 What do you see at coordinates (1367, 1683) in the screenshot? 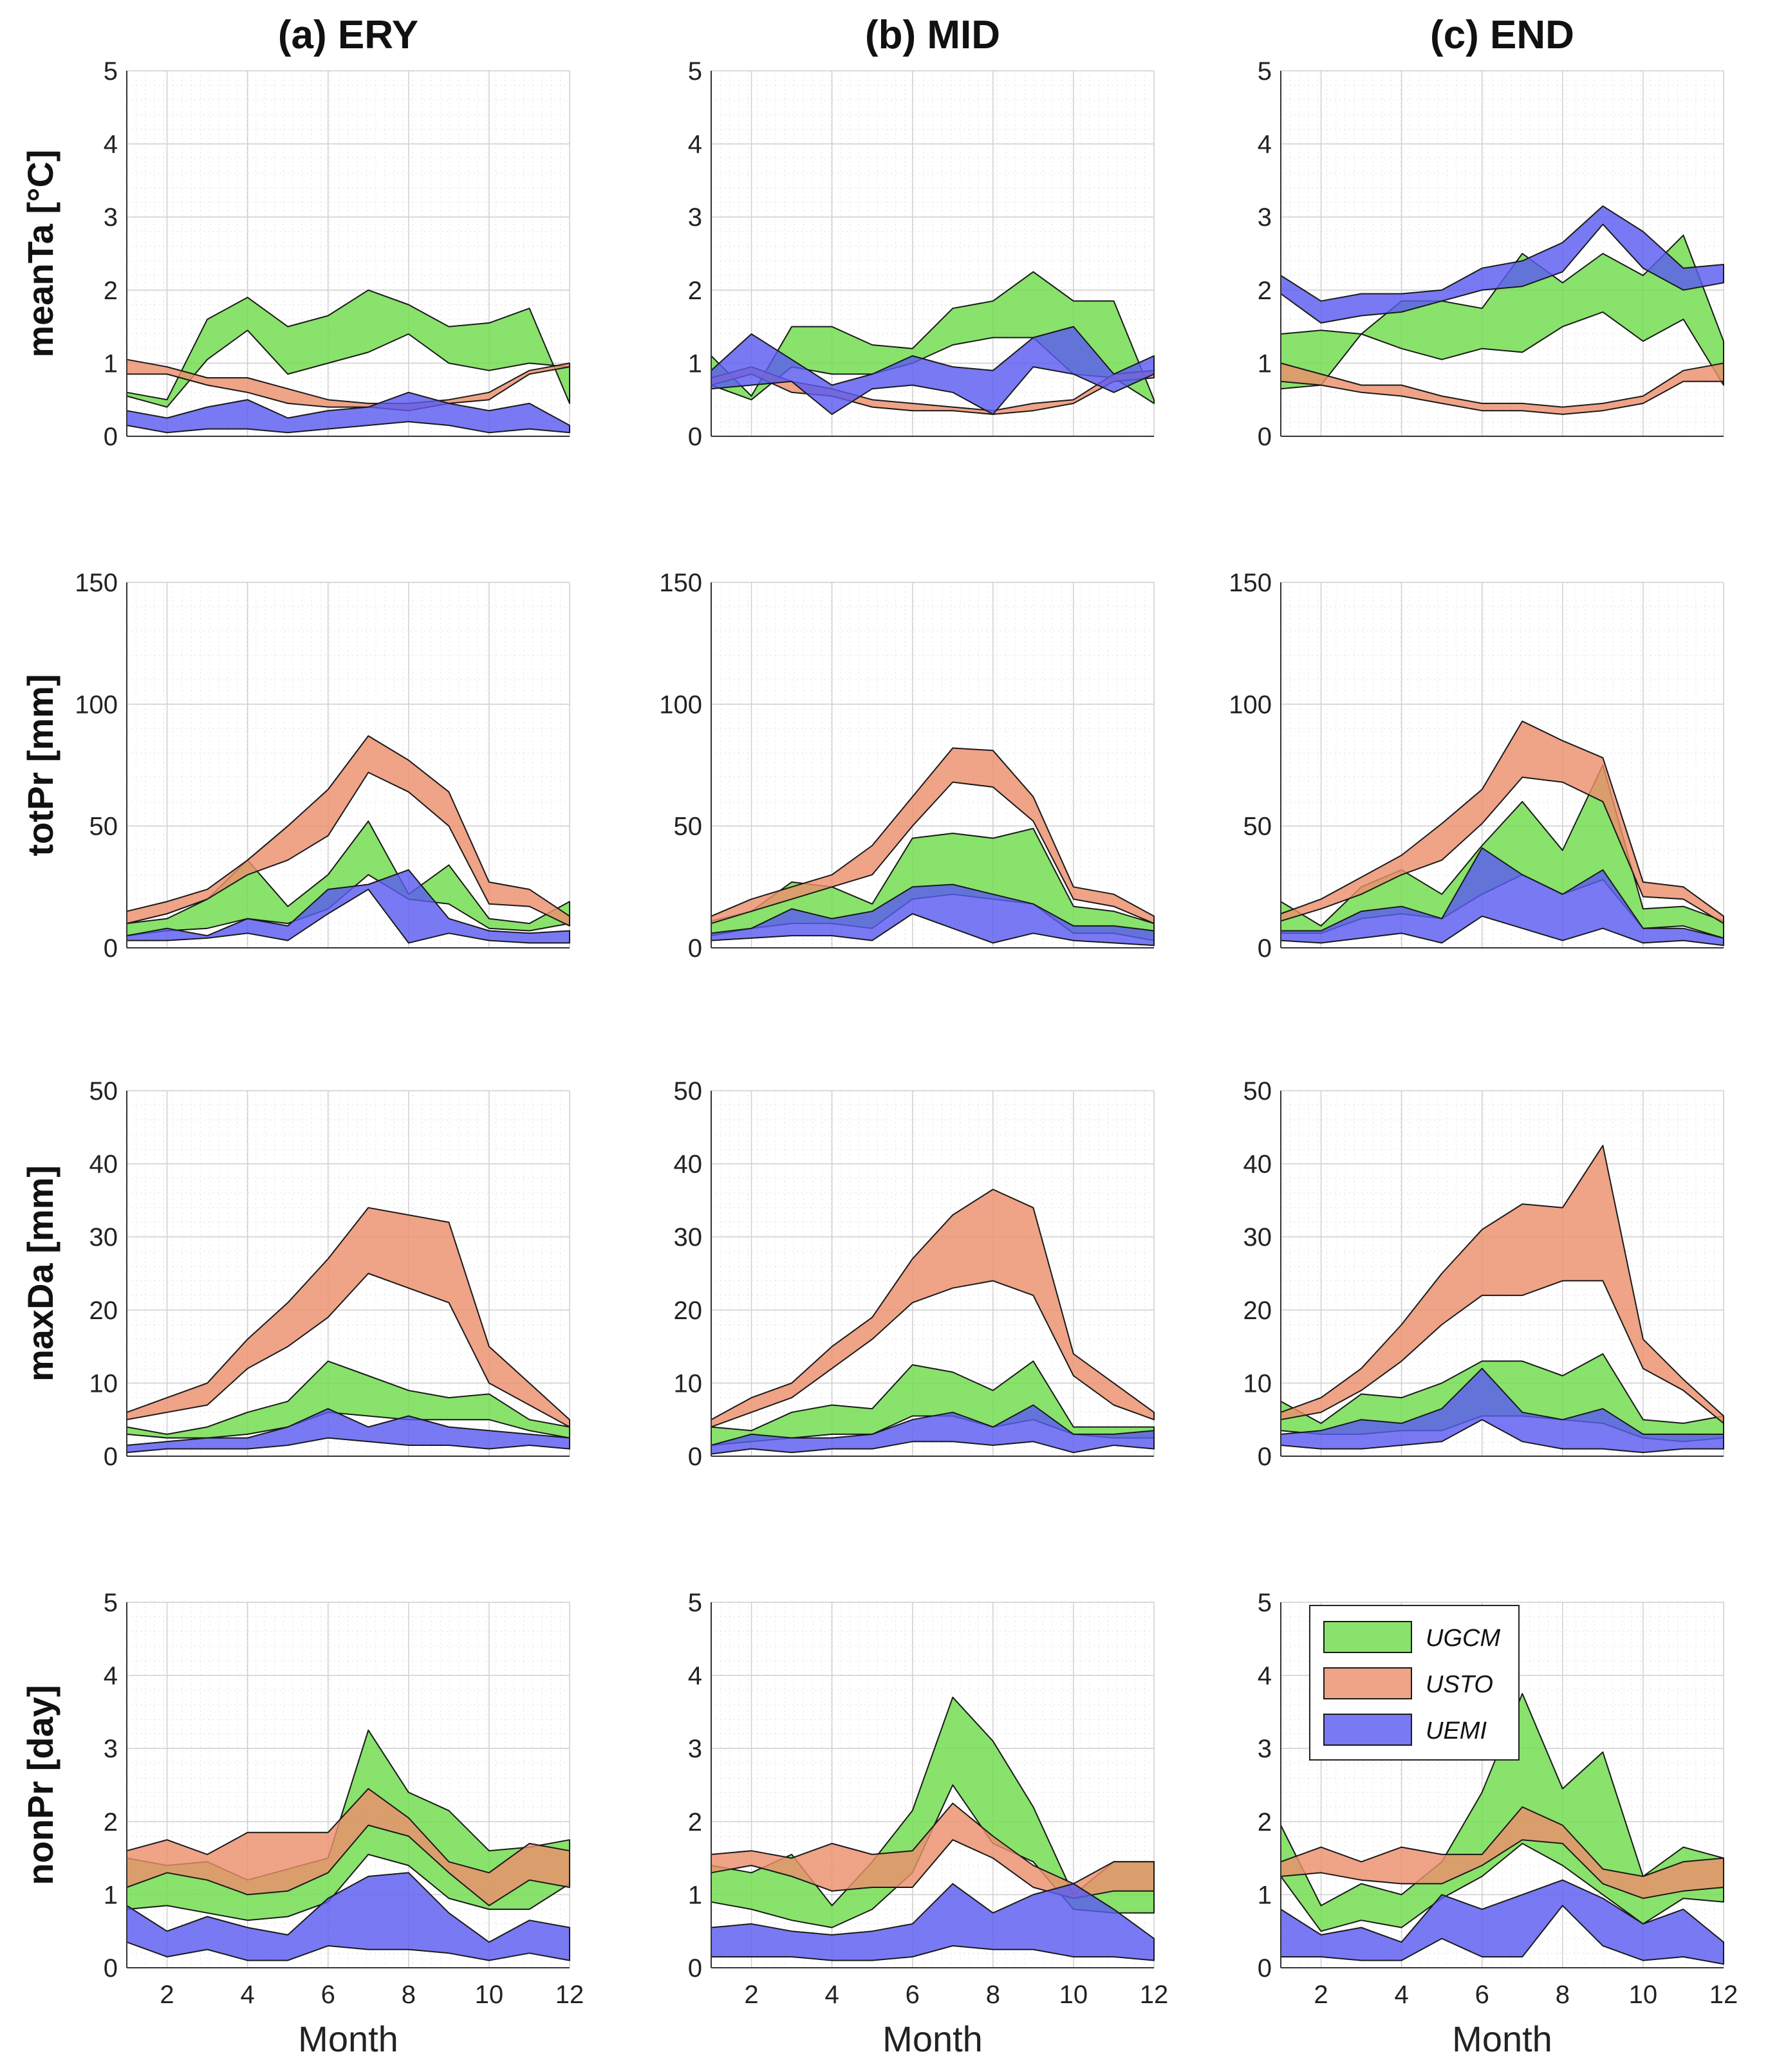
I see `legend-swatch-usto` at bounding box center [1367, 1683].